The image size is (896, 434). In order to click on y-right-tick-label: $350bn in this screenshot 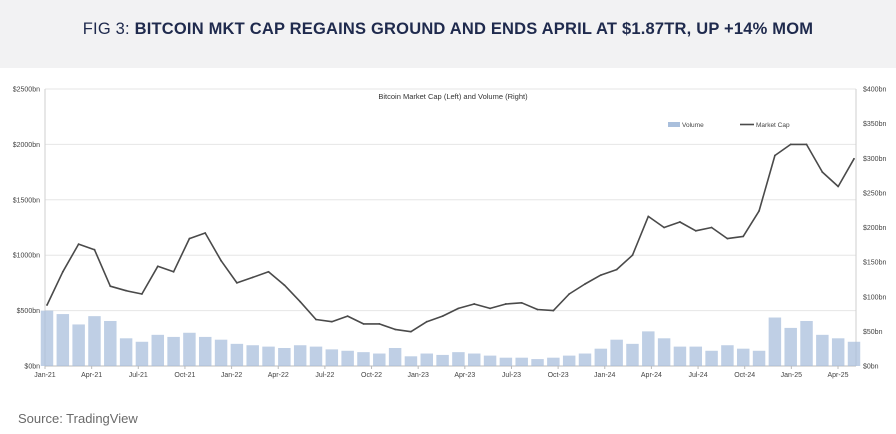, I will do `click(874, 124)`.